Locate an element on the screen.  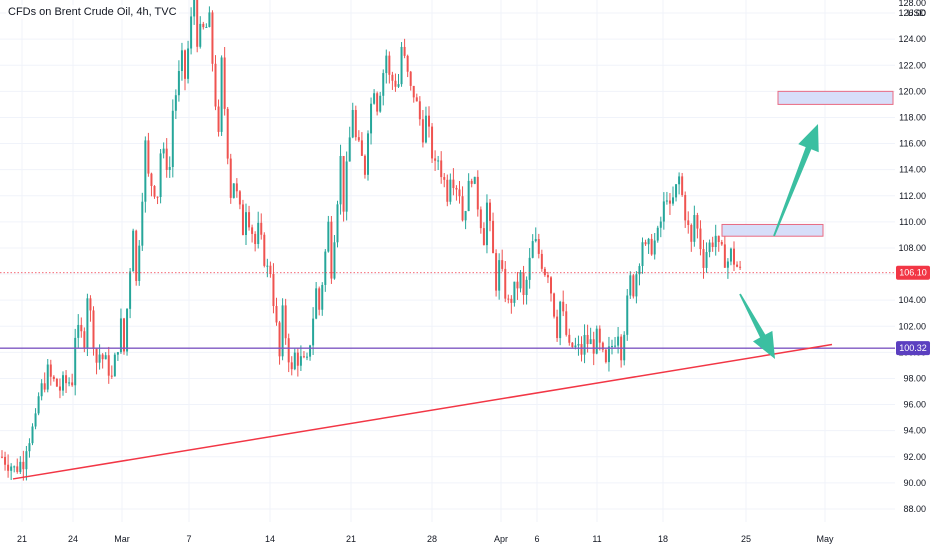
x-tick-label: 28 is located at coordinates (432, 539).